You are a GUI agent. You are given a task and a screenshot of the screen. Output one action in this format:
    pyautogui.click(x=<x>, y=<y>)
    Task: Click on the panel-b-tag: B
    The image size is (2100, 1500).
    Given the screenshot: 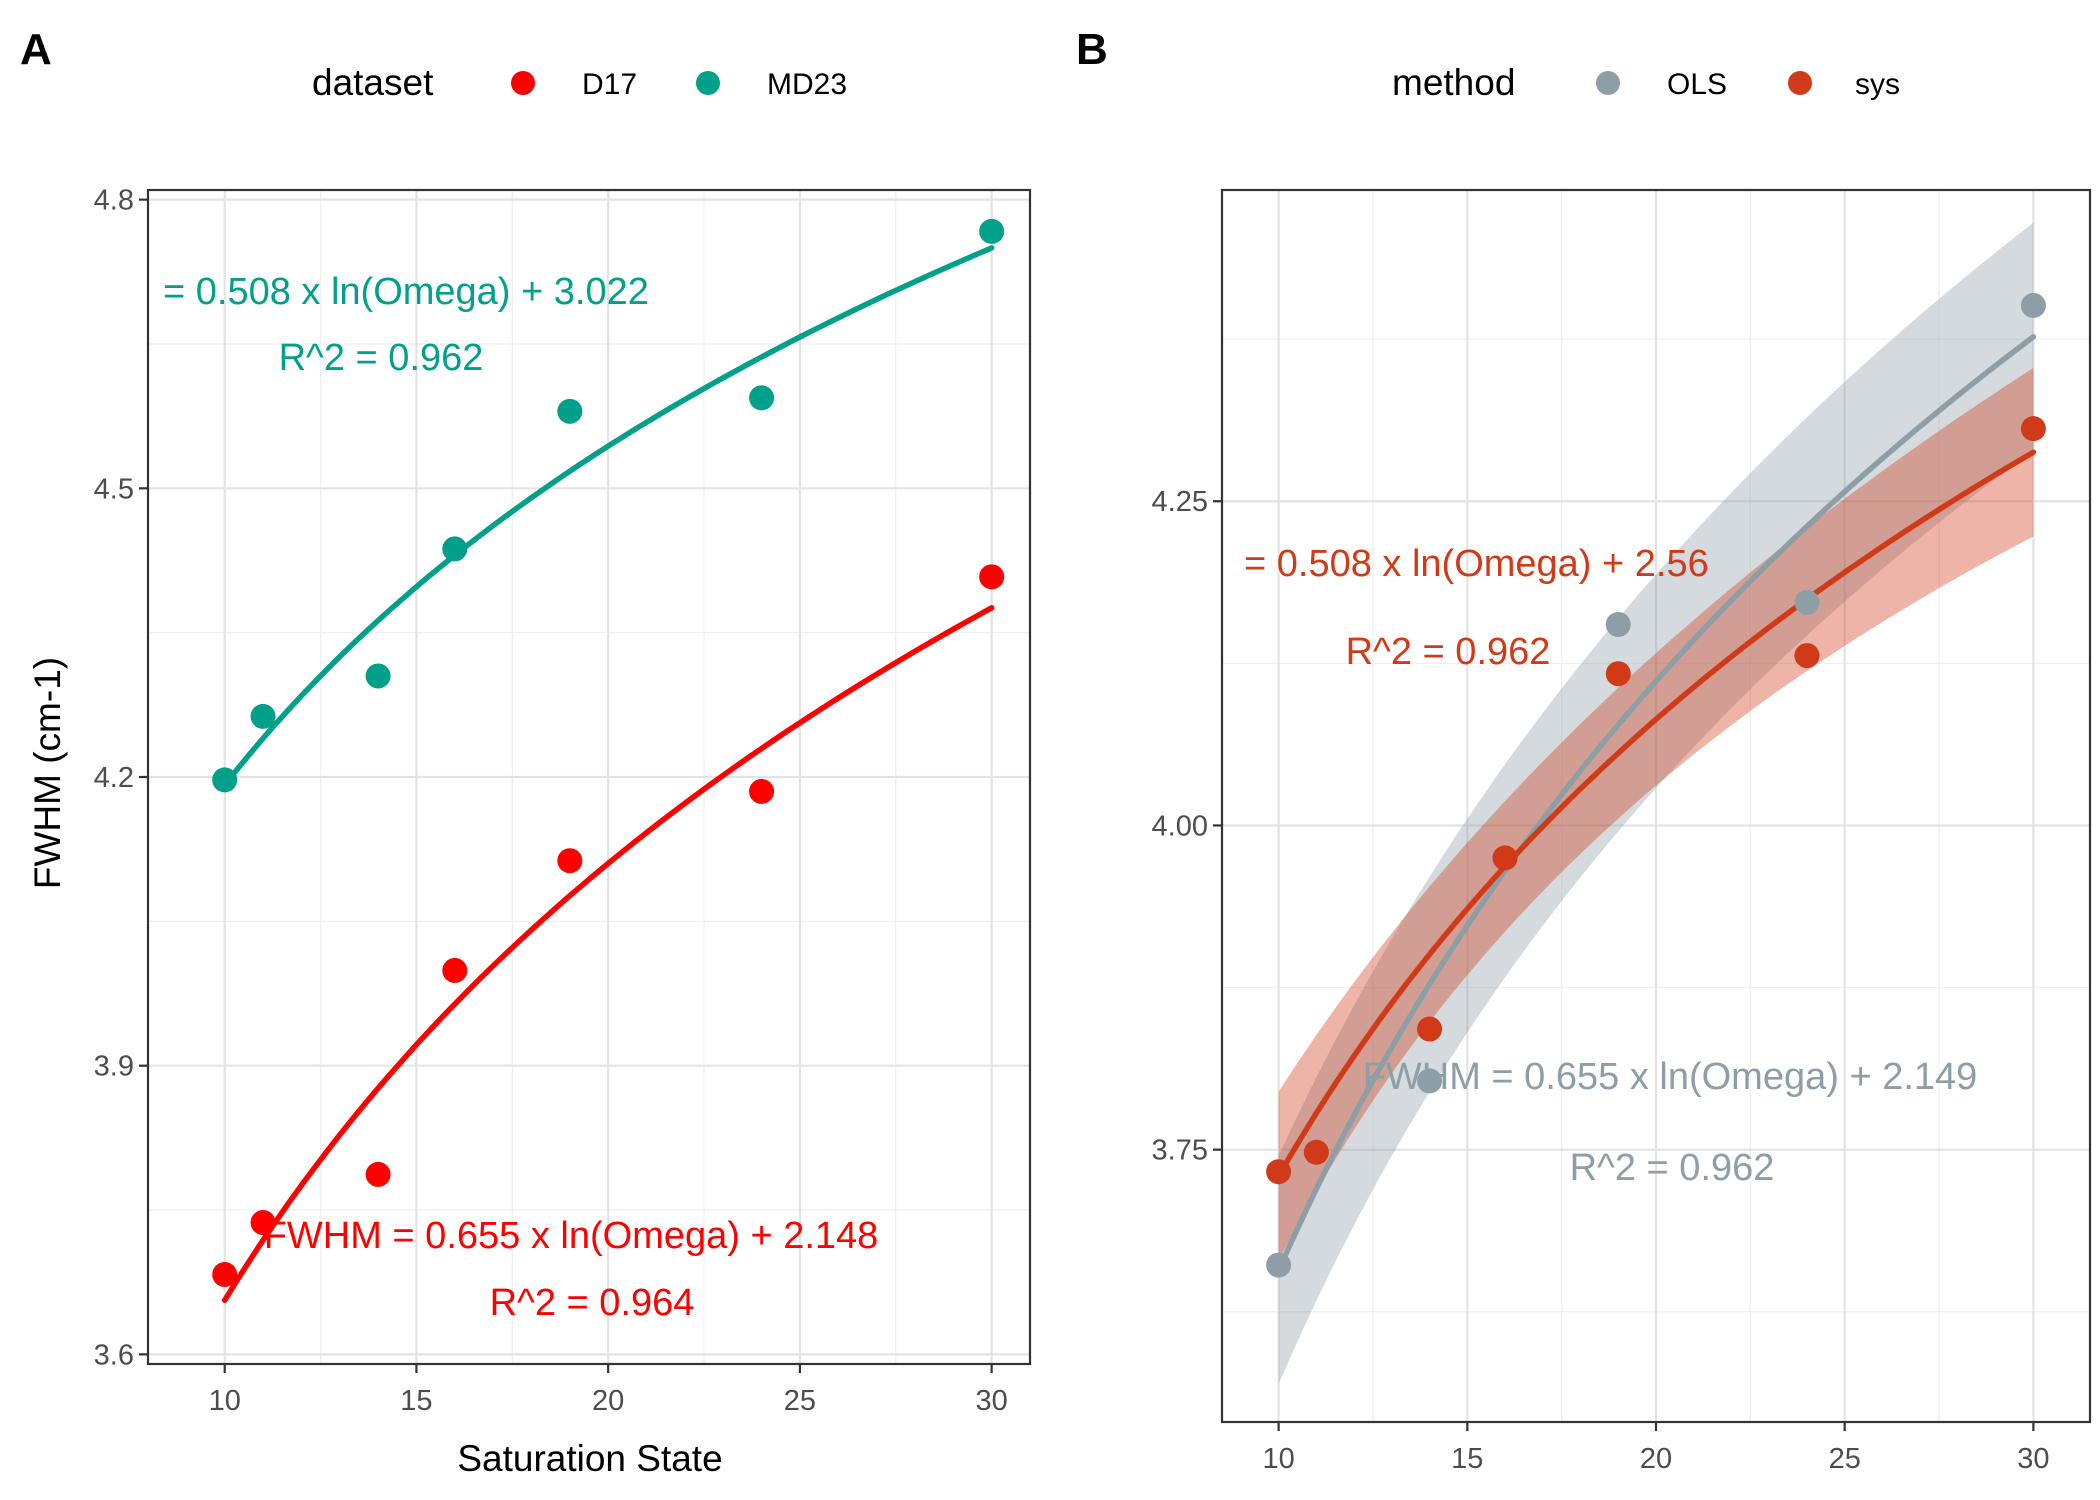 What is the action you would take?
    pyautogui.click(x=1092, y=49)
    